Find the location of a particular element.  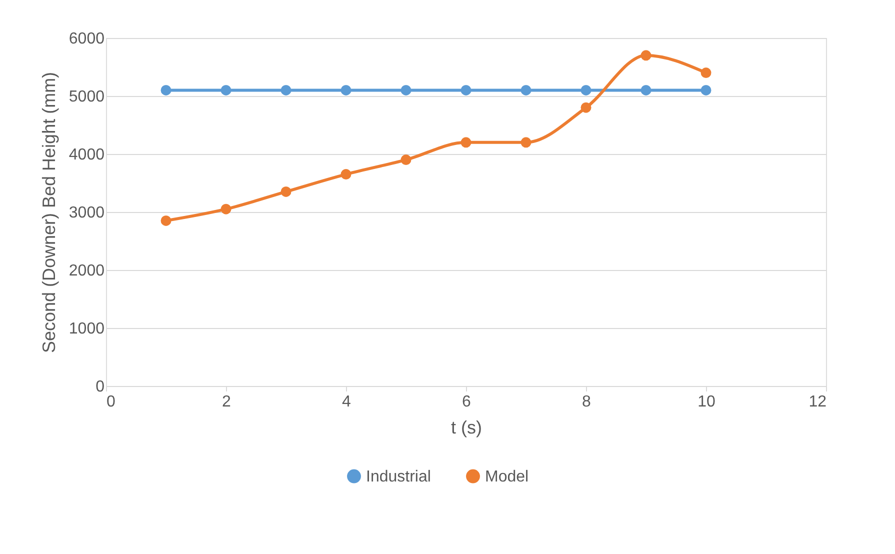

y-tick-label: 3000 is located at coordinates (86, 213).